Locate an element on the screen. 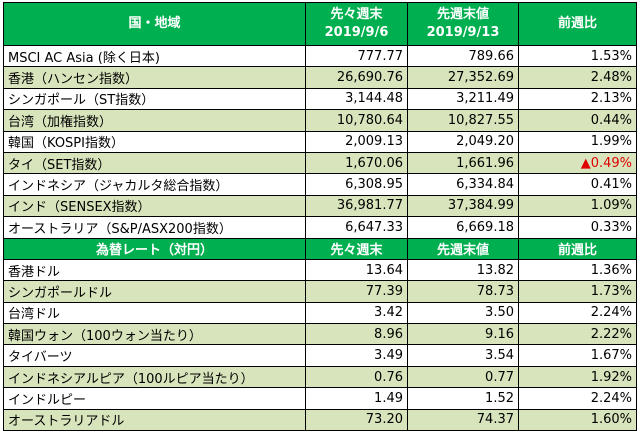 The width and height of the screenshot is (640, 435). table-row: インド（SENSEX指数） 36,981.77 37,384.99 1.09% is located at coordinates (320, 206).